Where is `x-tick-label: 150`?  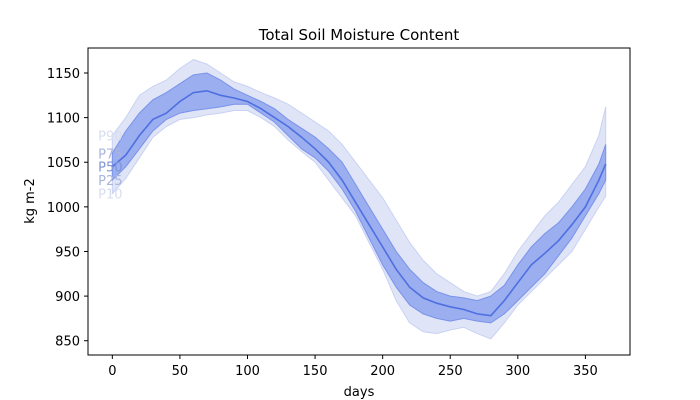 x-tick-label: 150 is located at coordinates (315, 371).